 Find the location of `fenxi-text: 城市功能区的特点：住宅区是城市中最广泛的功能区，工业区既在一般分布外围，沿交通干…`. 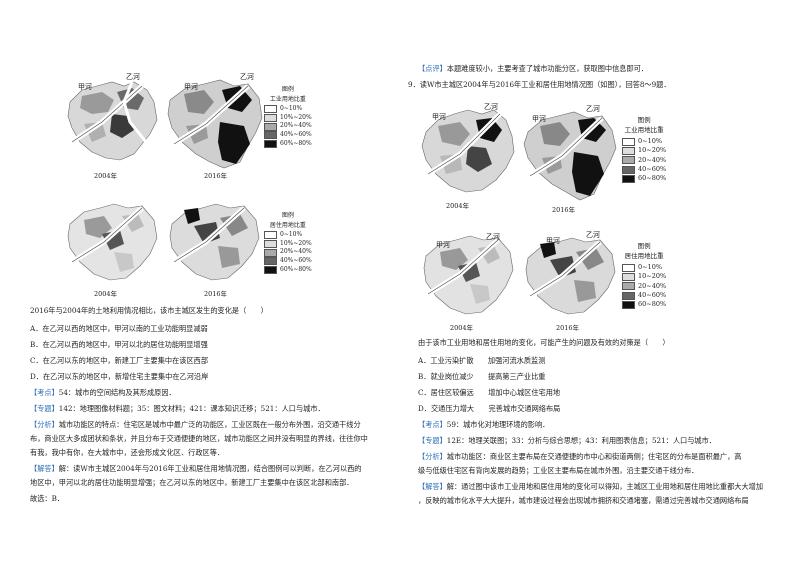

fenxi-text: 城市功能区的特点：住宅区是城市中最广泛的功能区，工业区既在一般分布外围，沿交通干… is located at coordinates (209, 424).